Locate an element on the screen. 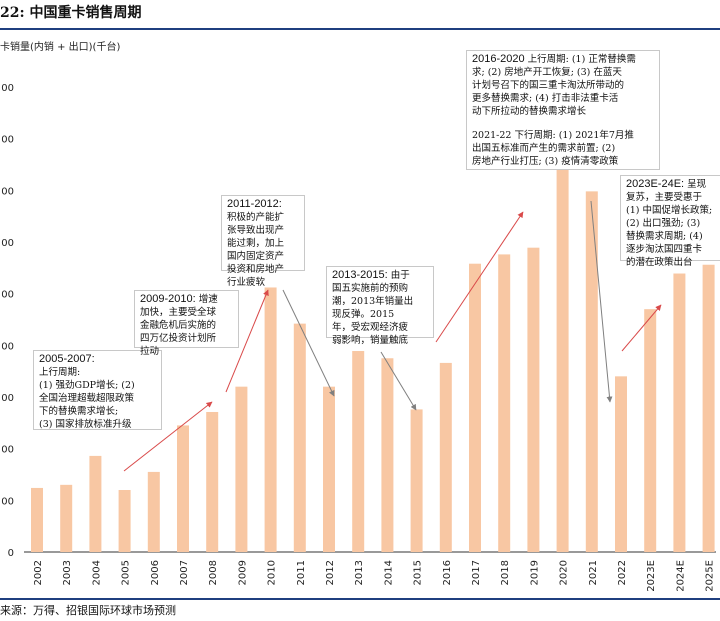  bar-2002 is located at coordinates (37, 519).